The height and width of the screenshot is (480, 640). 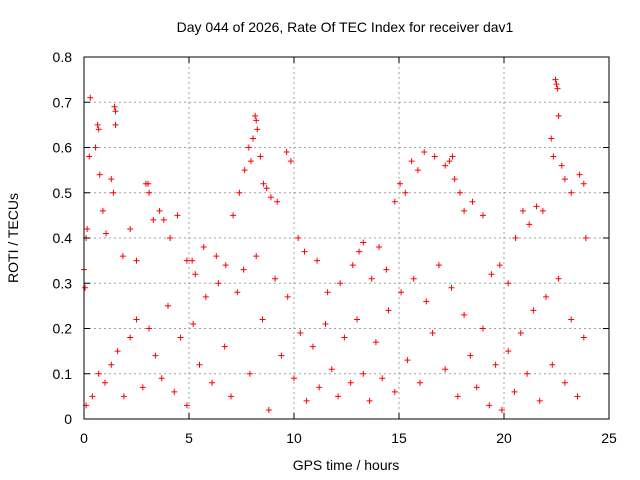 What do you see at coordinates (609, 438) in the screenshot?
I see `x-tick-label: 25` at bounding box center [609, 438].